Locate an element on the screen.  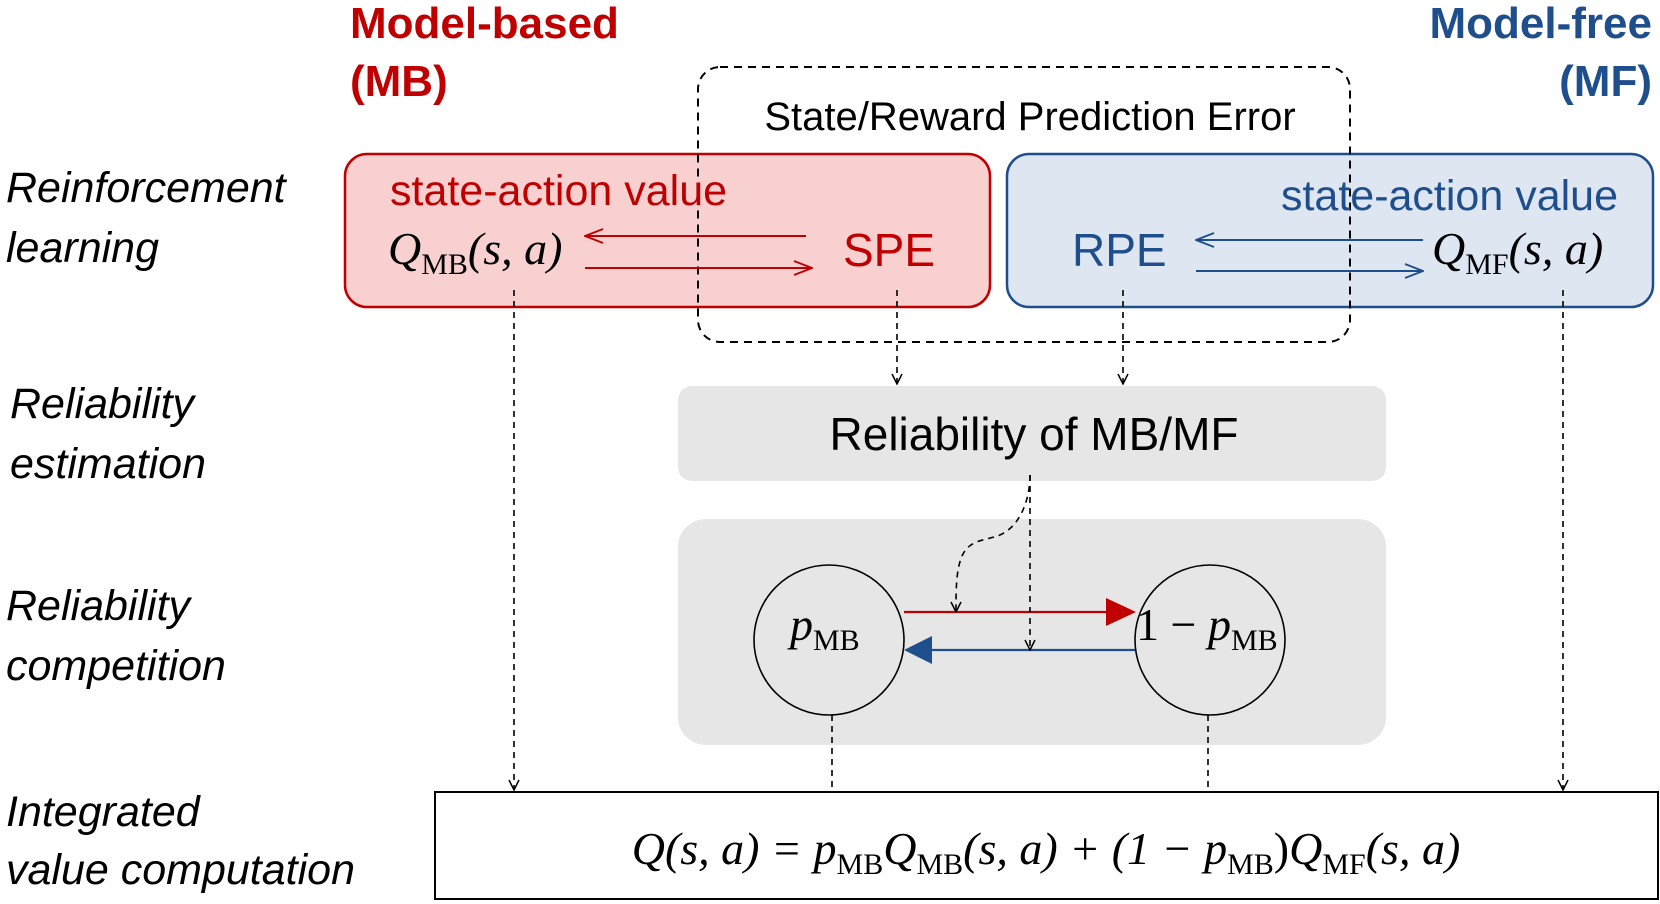
mb-q-letter: Q is located at coordinates (404, 248).